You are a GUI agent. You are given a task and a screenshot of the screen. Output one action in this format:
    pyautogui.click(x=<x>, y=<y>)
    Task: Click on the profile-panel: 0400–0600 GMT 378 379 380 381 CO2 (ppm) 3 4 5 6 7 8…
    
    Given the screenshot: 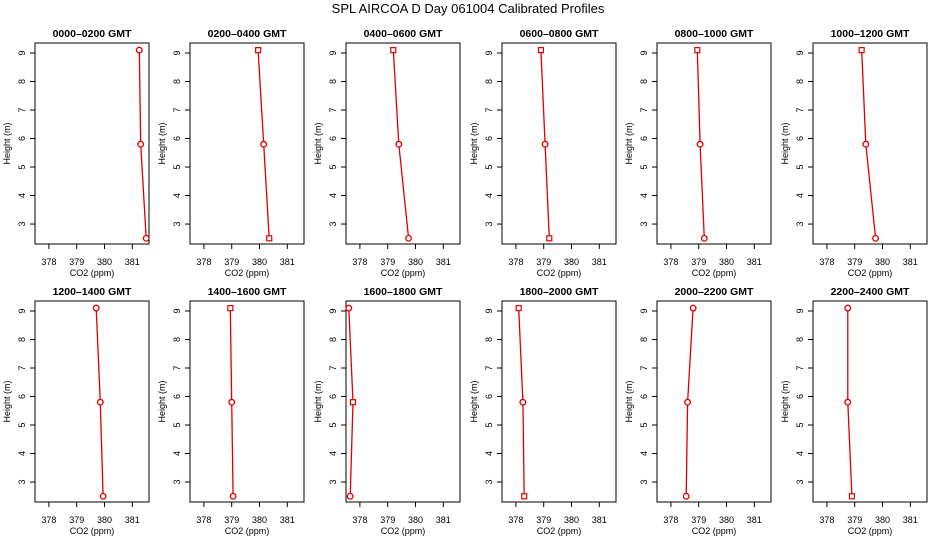 What is the action you would take?
    pyautogui.click(x=387, y=153)
    